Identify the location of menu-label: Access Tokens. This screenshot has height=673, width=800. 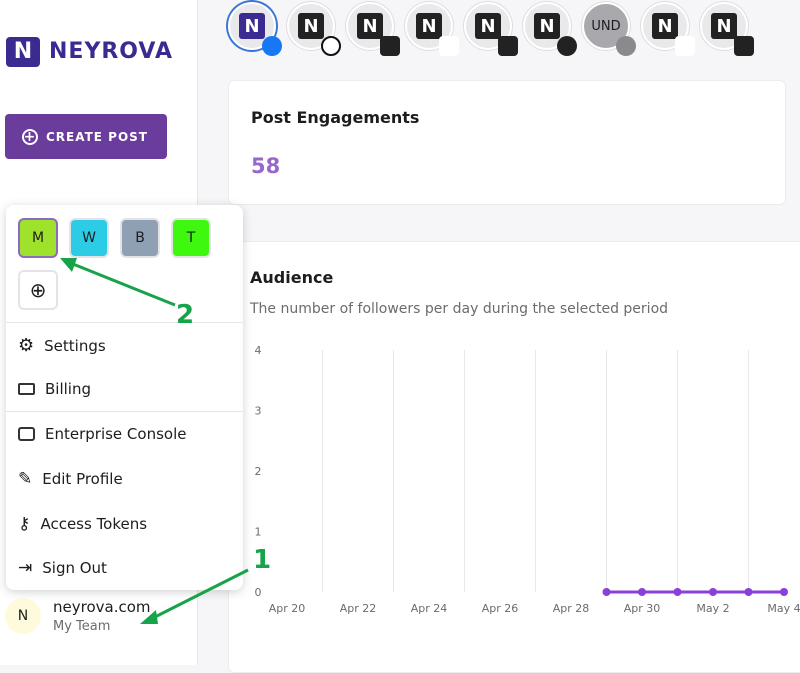
(94, 524).